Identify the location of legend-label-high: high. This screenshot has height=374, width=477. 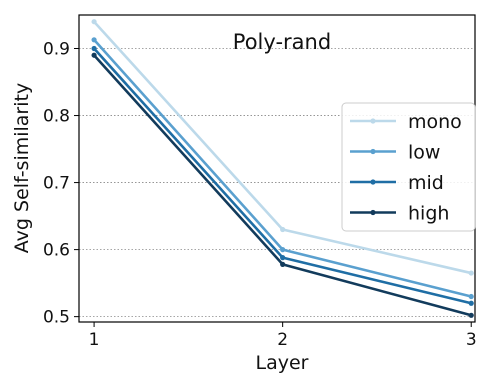
(428, 214).